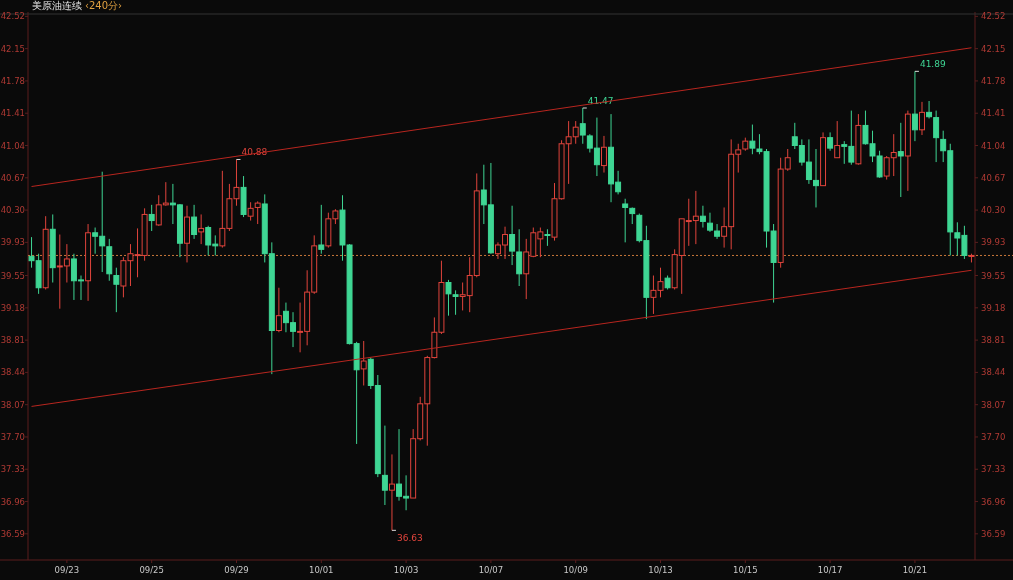  I want to click on y-tick-label: 42.52, so click(12, 16).